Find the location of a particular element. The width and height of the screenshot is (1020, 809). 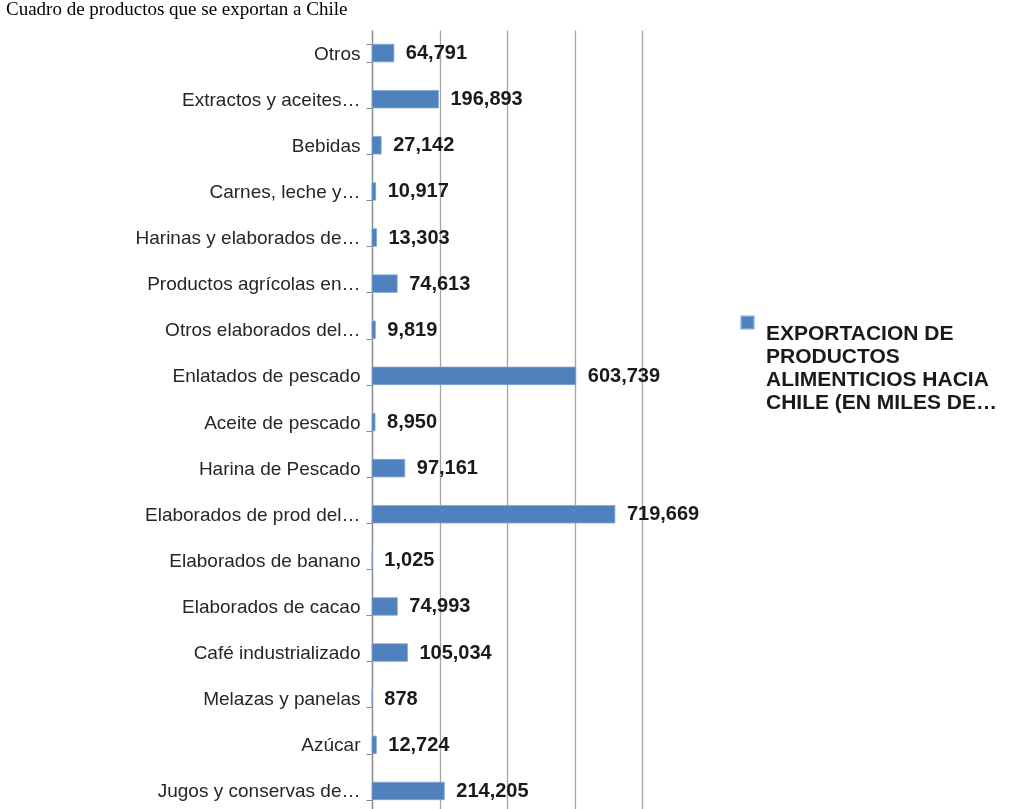

text: Cuadro de productos que se exportan a Chile is located at coordinates (177, 9).